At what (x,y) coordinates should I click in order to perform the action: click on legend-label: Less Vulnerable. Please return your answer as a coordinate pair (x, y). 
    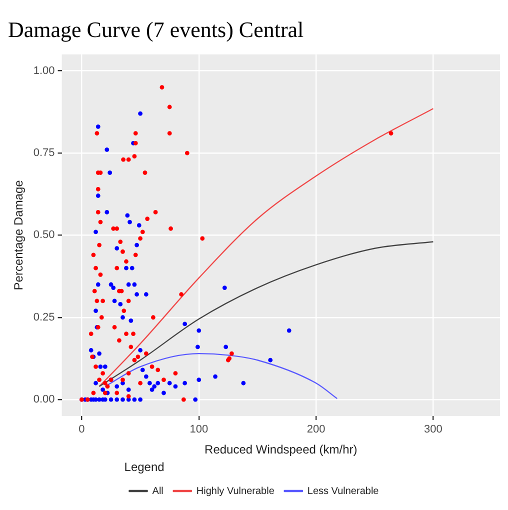
    Looking at the image, I should click on (343, 491).